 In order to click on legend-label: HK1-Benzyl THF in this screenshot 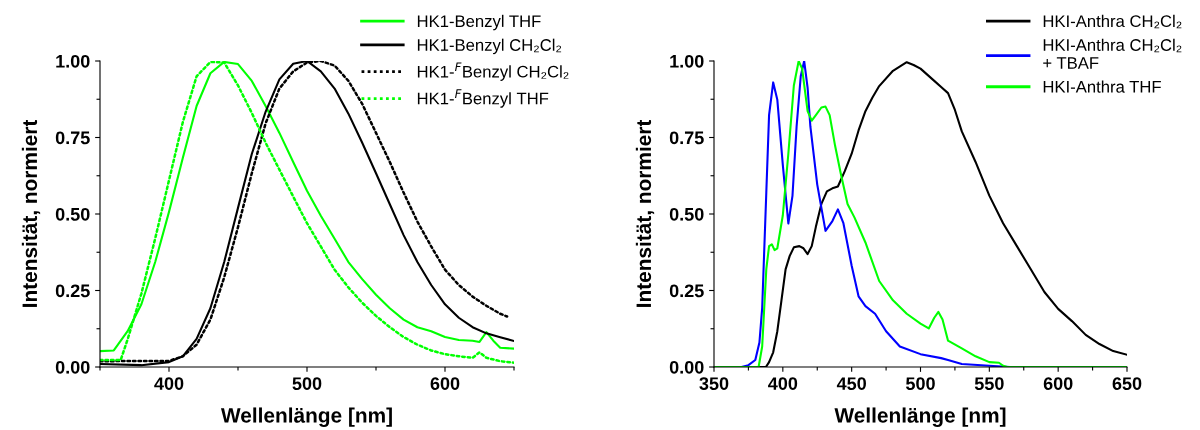, I will do `click(479, 22)`.